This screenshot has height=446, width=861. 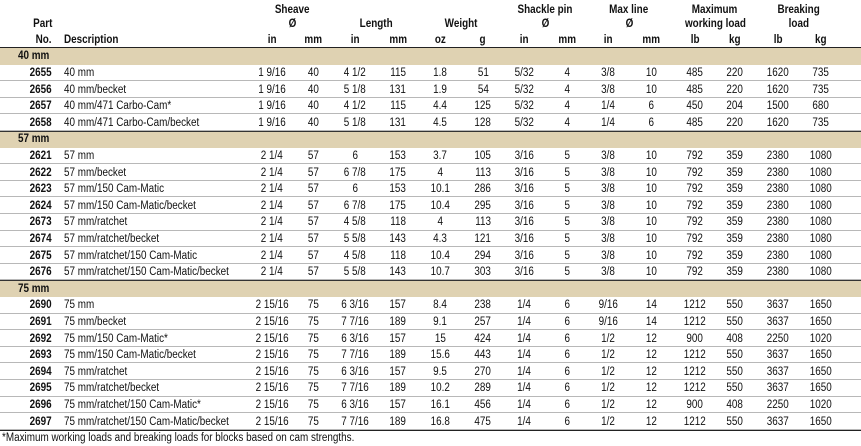 What do you see at coordinates (483, 106) in the screenshot?
I see `cell: 125` at bounding box center [483, 106].